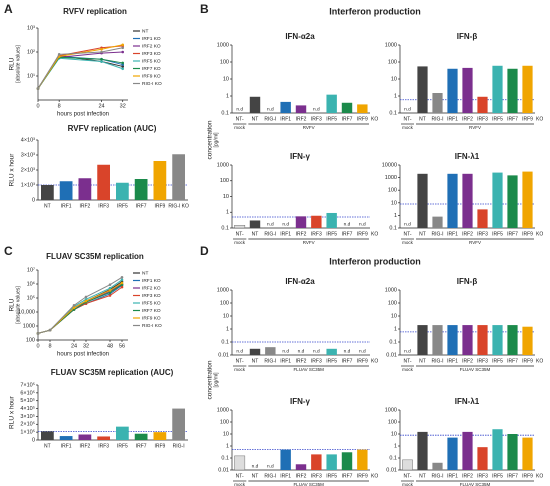  Describe the element at coordinates (27, 424) in the screenshot. I see `y-tick-label: 2×10⁵` at that location.